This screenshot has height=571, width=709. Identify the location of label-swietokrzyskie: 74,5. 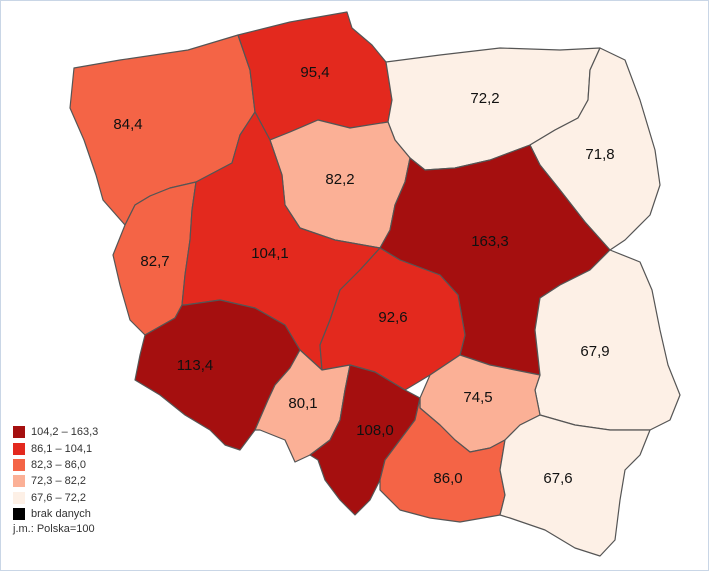
(477, 397).